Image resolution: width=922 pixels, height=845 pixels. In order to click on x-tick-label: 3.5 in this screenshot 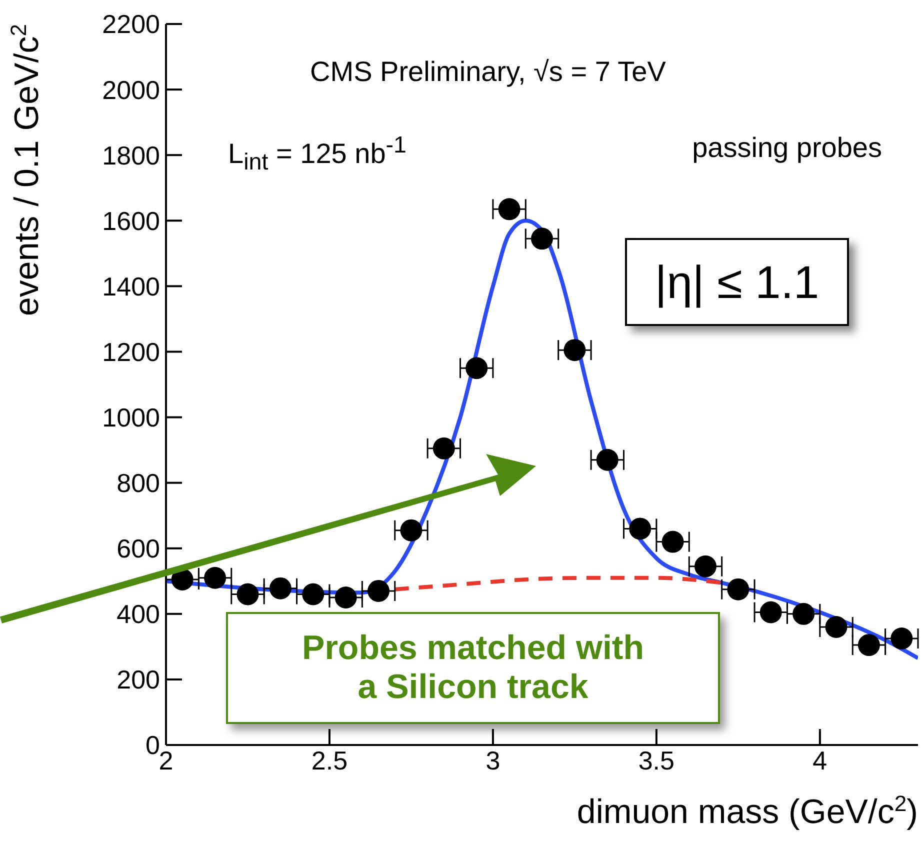, I will do `click(656, 760)`.